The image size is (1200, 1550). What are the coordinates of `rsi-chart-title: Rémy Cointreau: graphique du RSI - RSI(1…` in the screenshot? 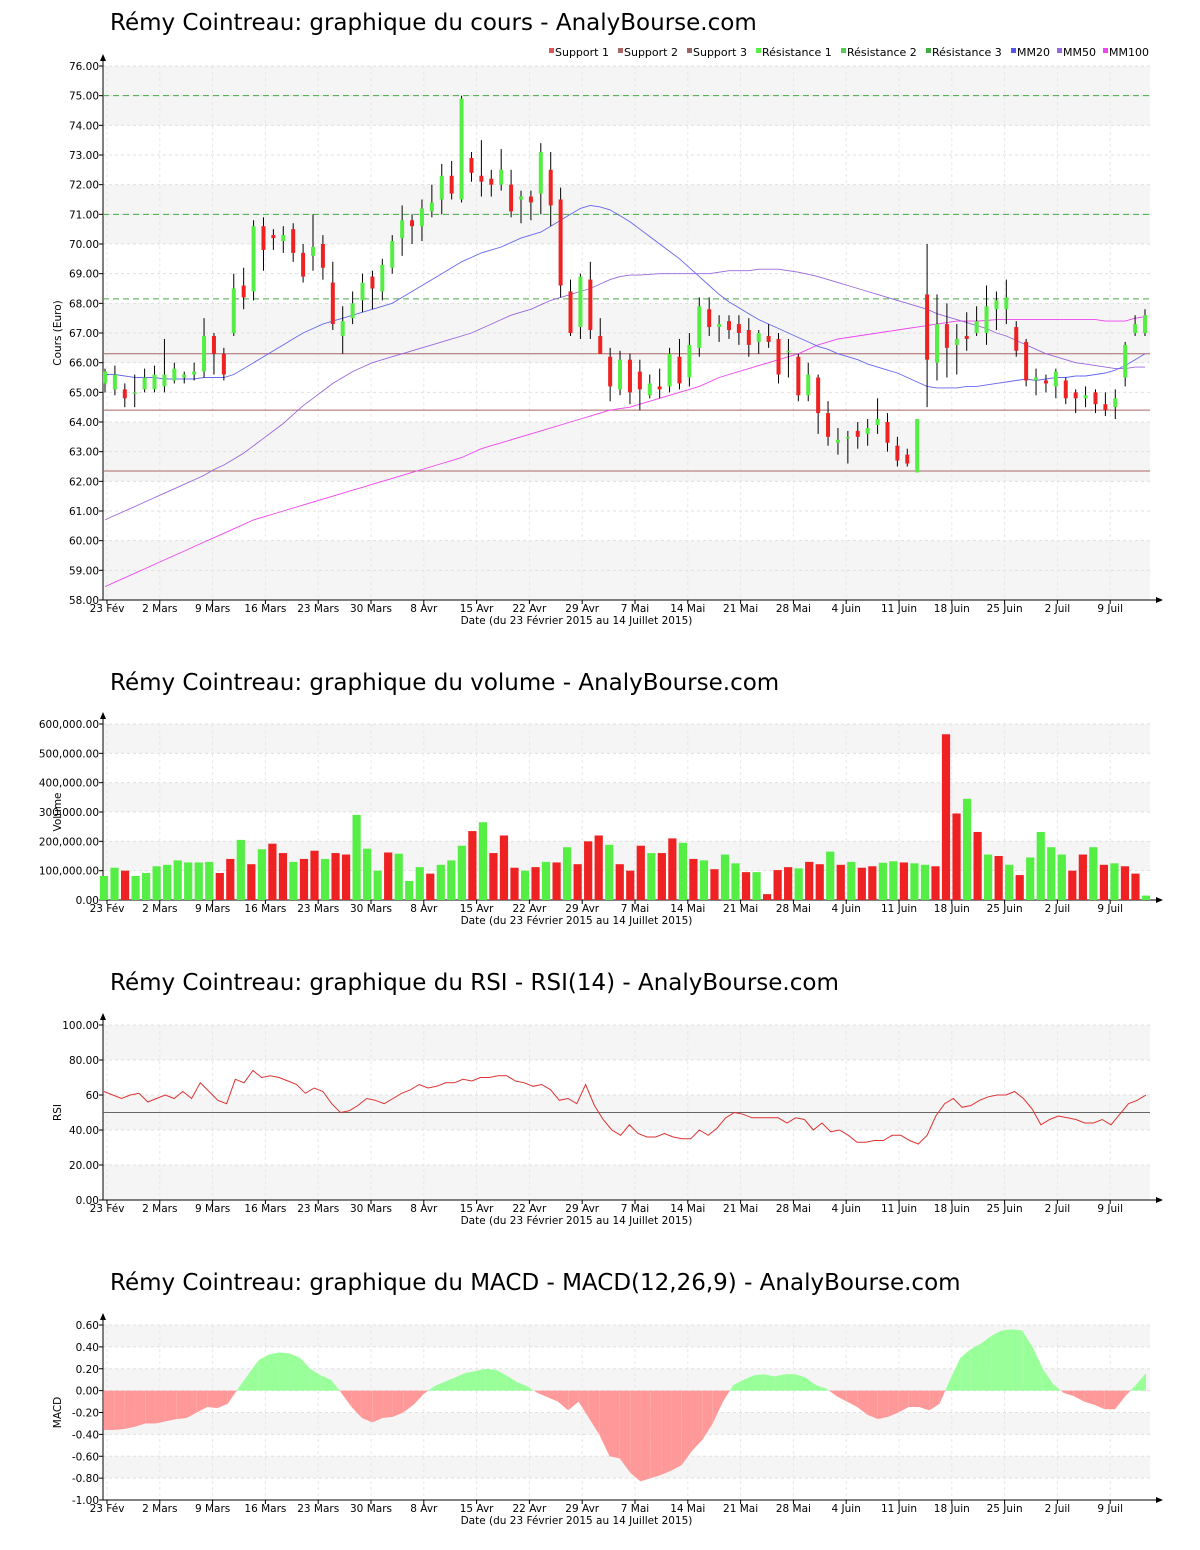 It's located at (474, 983).